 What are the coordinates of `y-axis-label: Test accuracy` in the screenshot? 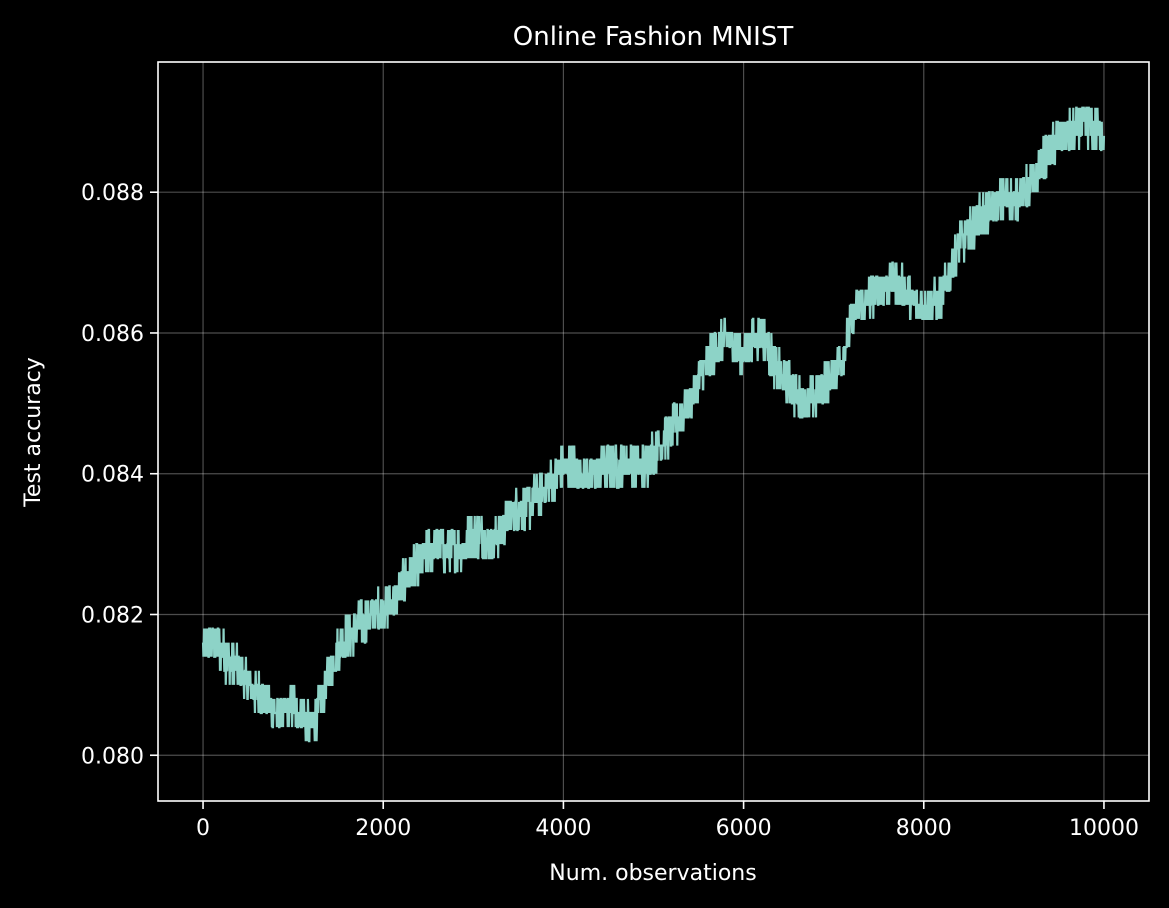 It's located at (33, 432).